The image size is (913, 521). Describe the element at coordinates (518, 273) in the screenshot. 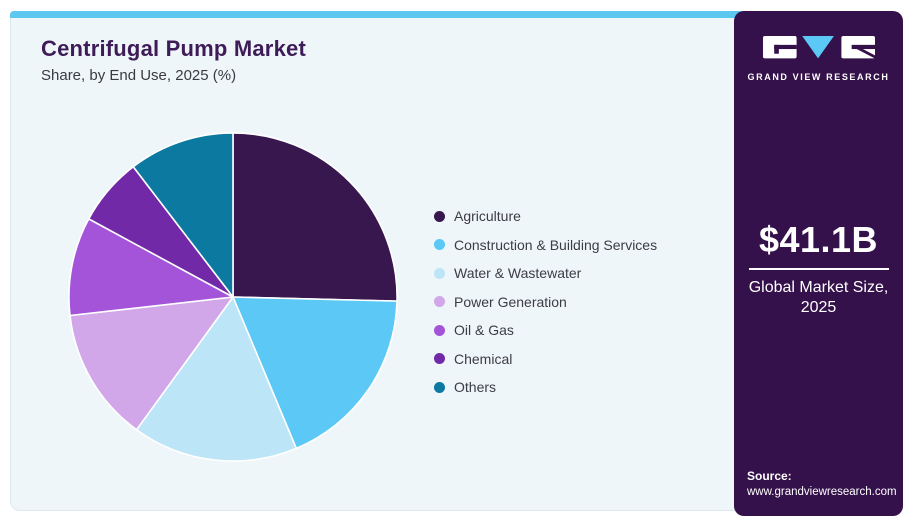

I see `legend-label: Water & Wastewater` at that location.